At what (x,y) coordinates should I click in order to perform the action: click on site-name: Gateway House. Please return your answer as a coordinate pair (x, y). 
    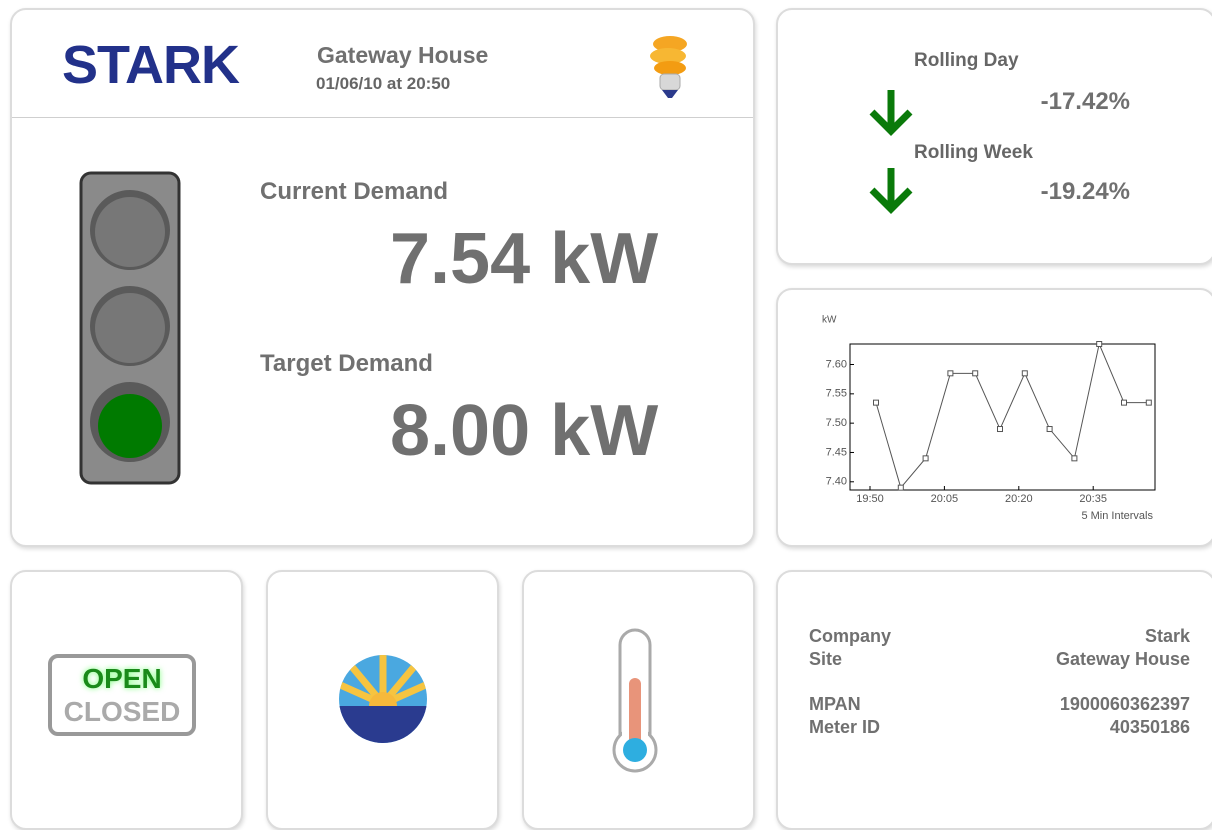
    Looking at the image, I should click on (403, 55).